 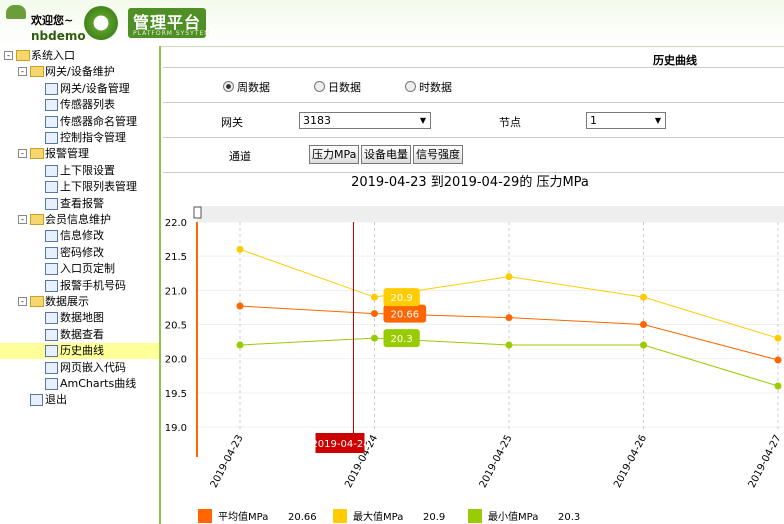 I want to click on menu-item: 网关/设备维护, so click(x=80, y=72).